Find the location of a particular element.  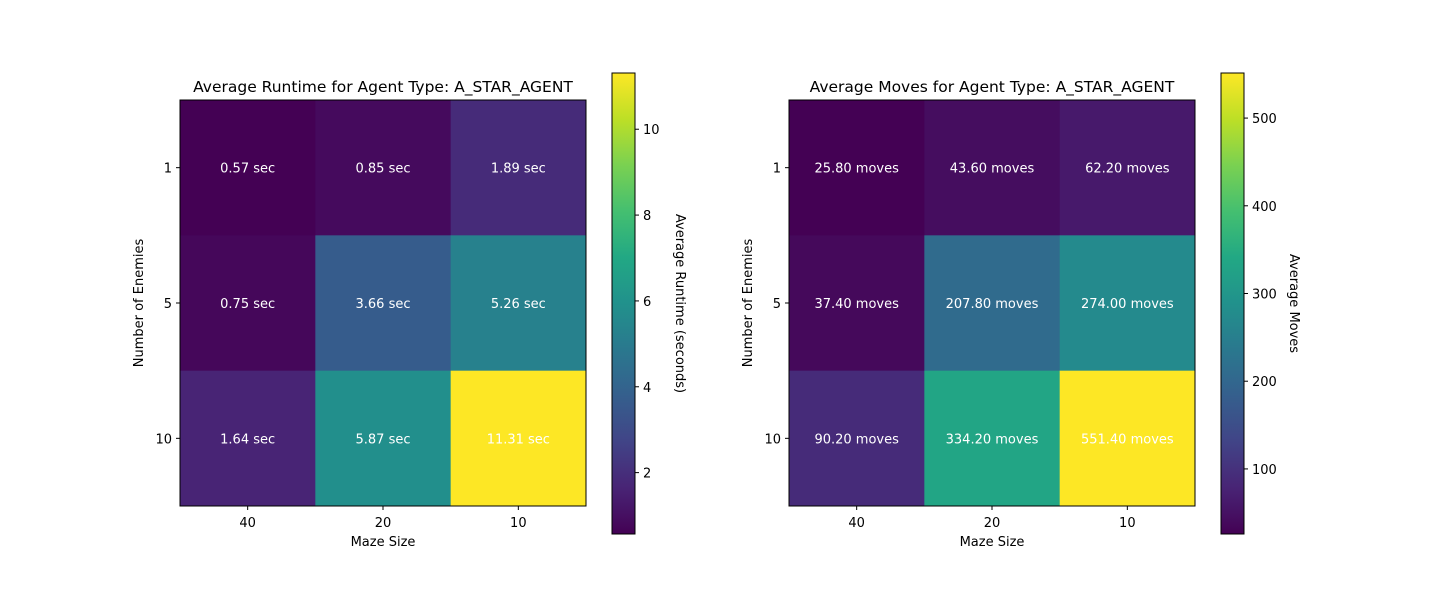

cell-label: 334.20 moves is located at coordinates (992, 439).